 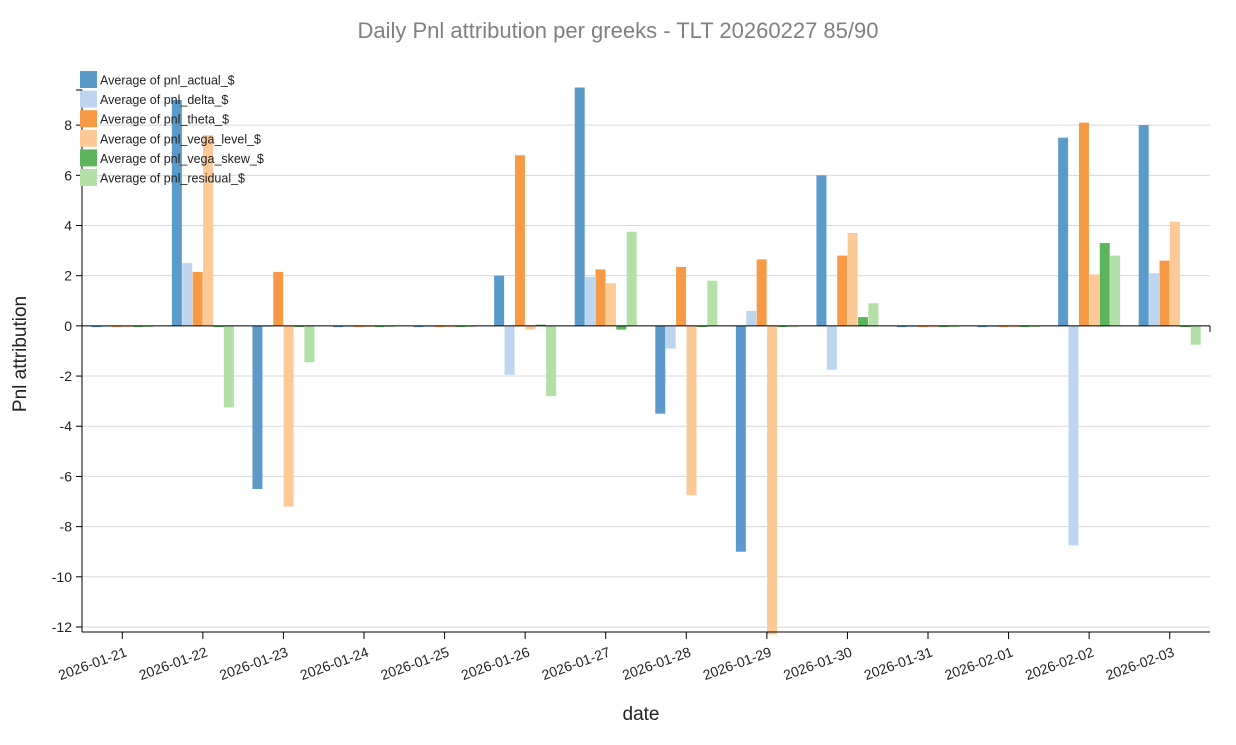 What do you see at coordinates (173, 663) in the screenshot?
I see `x-tick-label: 2026-01-22` at bounding box center [173, 663].